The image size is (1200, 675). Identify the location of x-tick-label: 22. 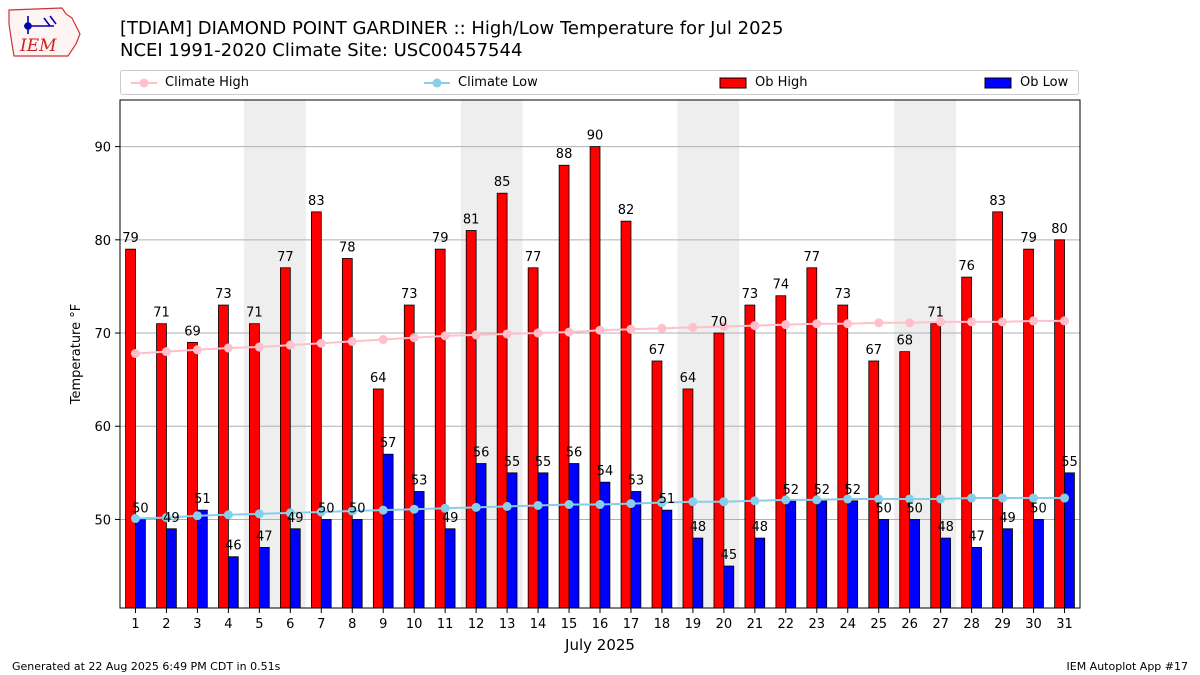
(786, 624).